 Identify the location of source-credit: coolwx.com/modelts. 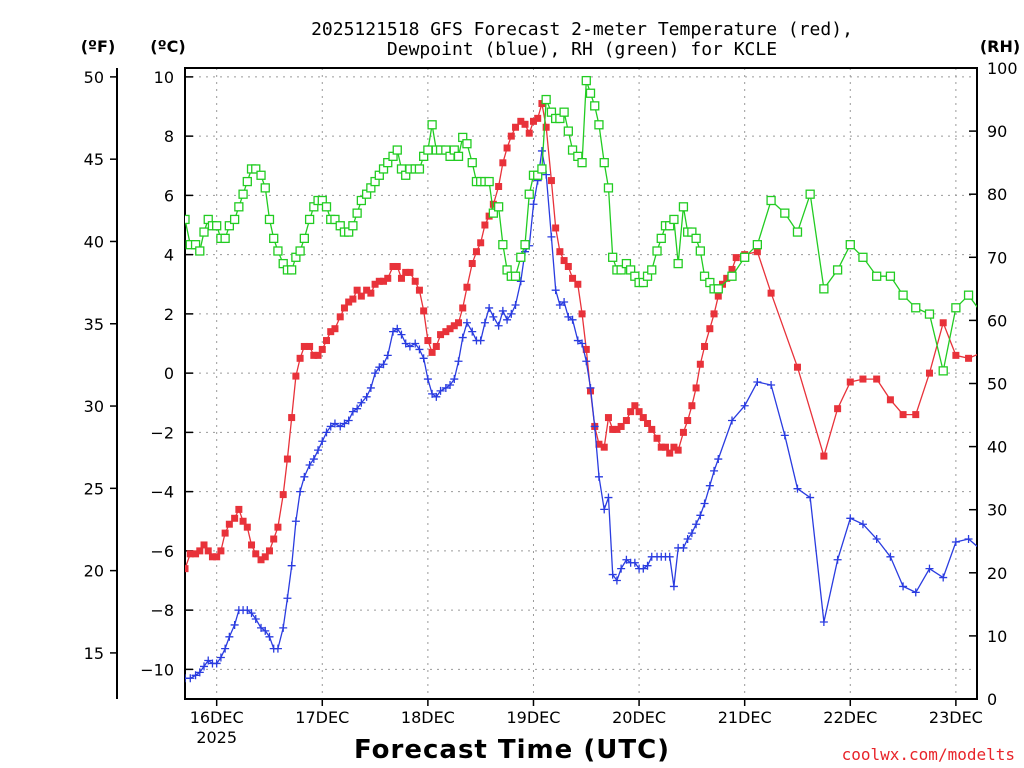
(928, 754).